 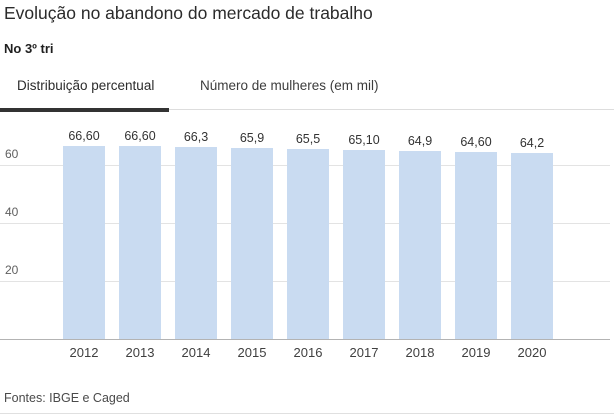 What do you see at coordinates (12, 270) in the screenshot?
I see `y-axis-label: 20` at bounding box center [12, 270].